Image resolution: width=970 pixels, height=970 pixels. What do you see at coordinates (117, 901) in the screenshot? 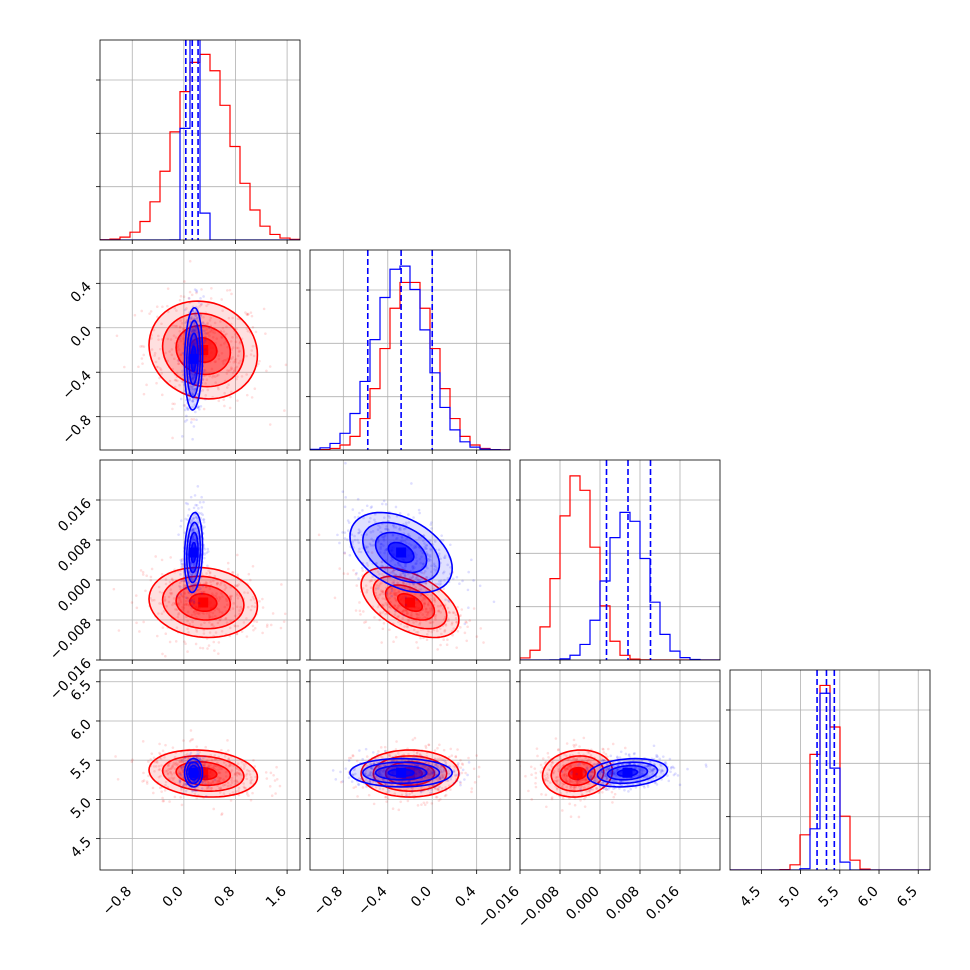
I see `x-tick-label: −0.8` at bounding box center [117, 901].